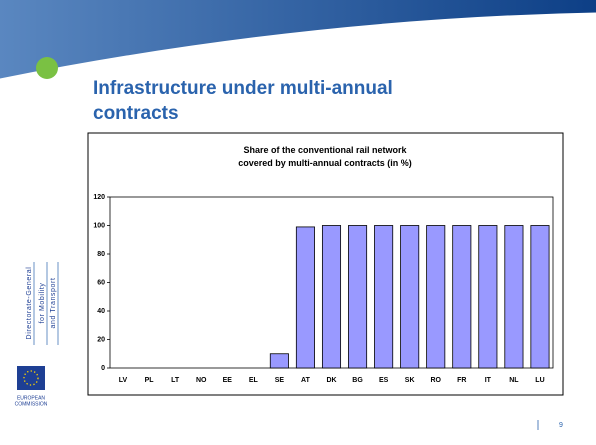 This screenshot has height=445, width=596. I want to click on x-tick-label: BG, so click(357, 380).